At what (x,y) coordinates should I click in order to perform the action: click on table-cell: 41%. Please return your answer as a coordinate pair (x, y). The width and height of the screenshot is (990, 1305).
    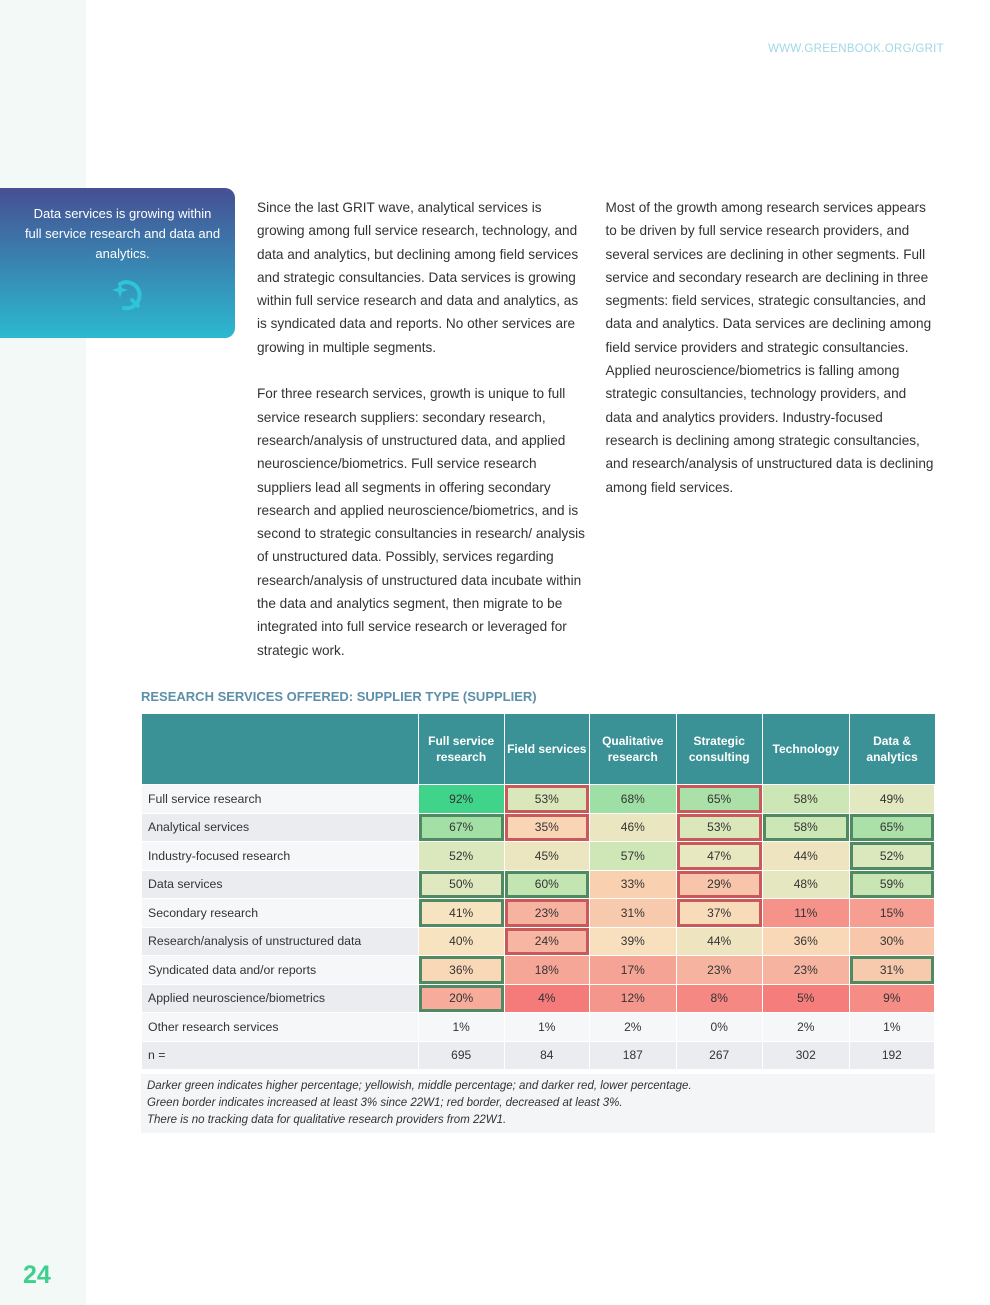
    Looking at the image, I should click on (461, 913).